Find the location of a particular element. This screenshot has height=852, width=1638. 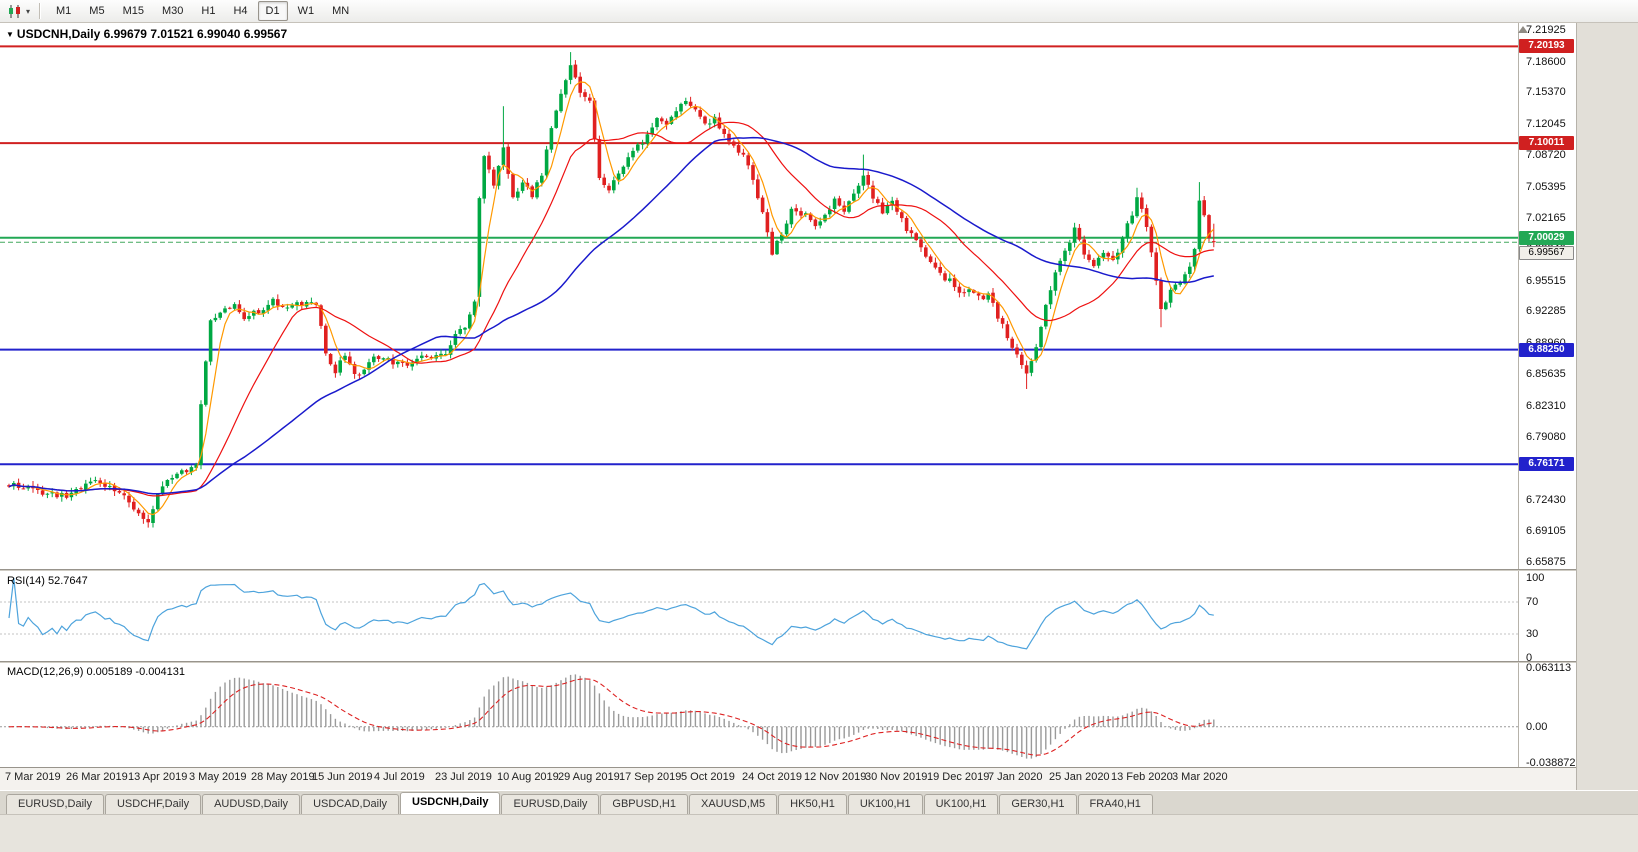

date-axis-label: 4 Jul 2019 is located at coordinates (399, 777).